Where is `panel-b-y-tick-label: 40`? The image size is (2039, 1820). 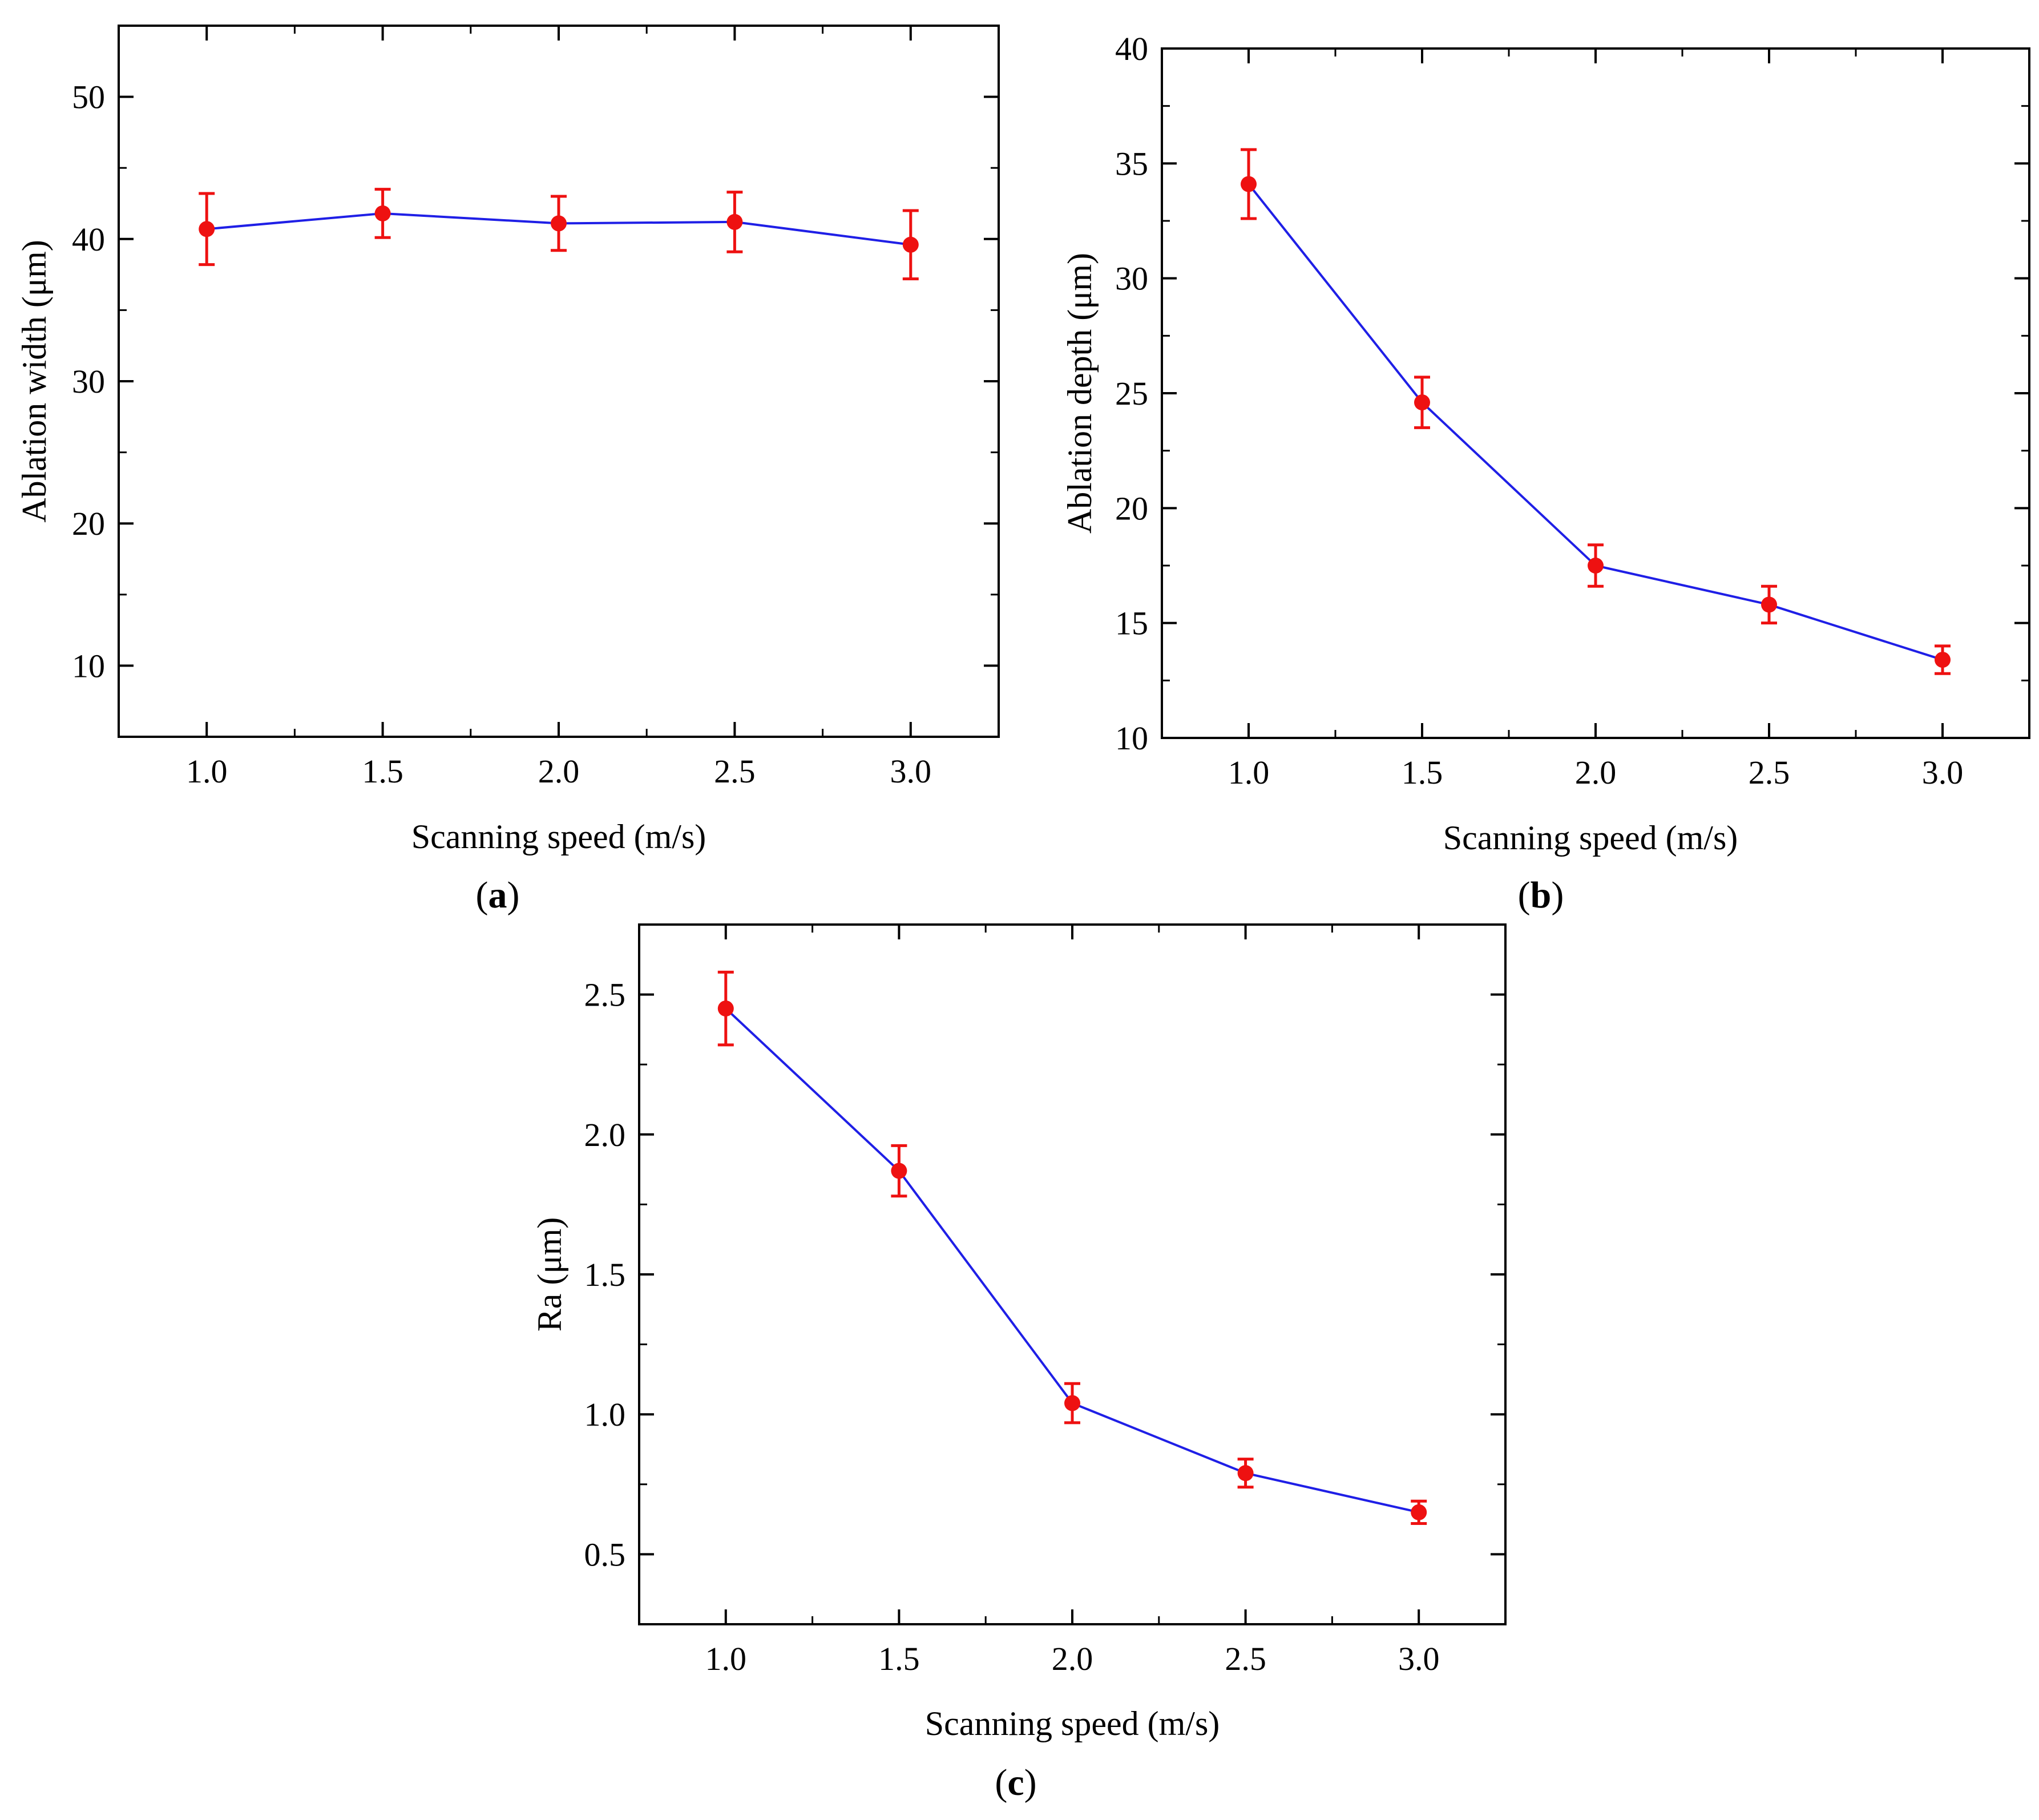
panel-b-y-tick-label: 40 is located at coordinates (1131, 48).